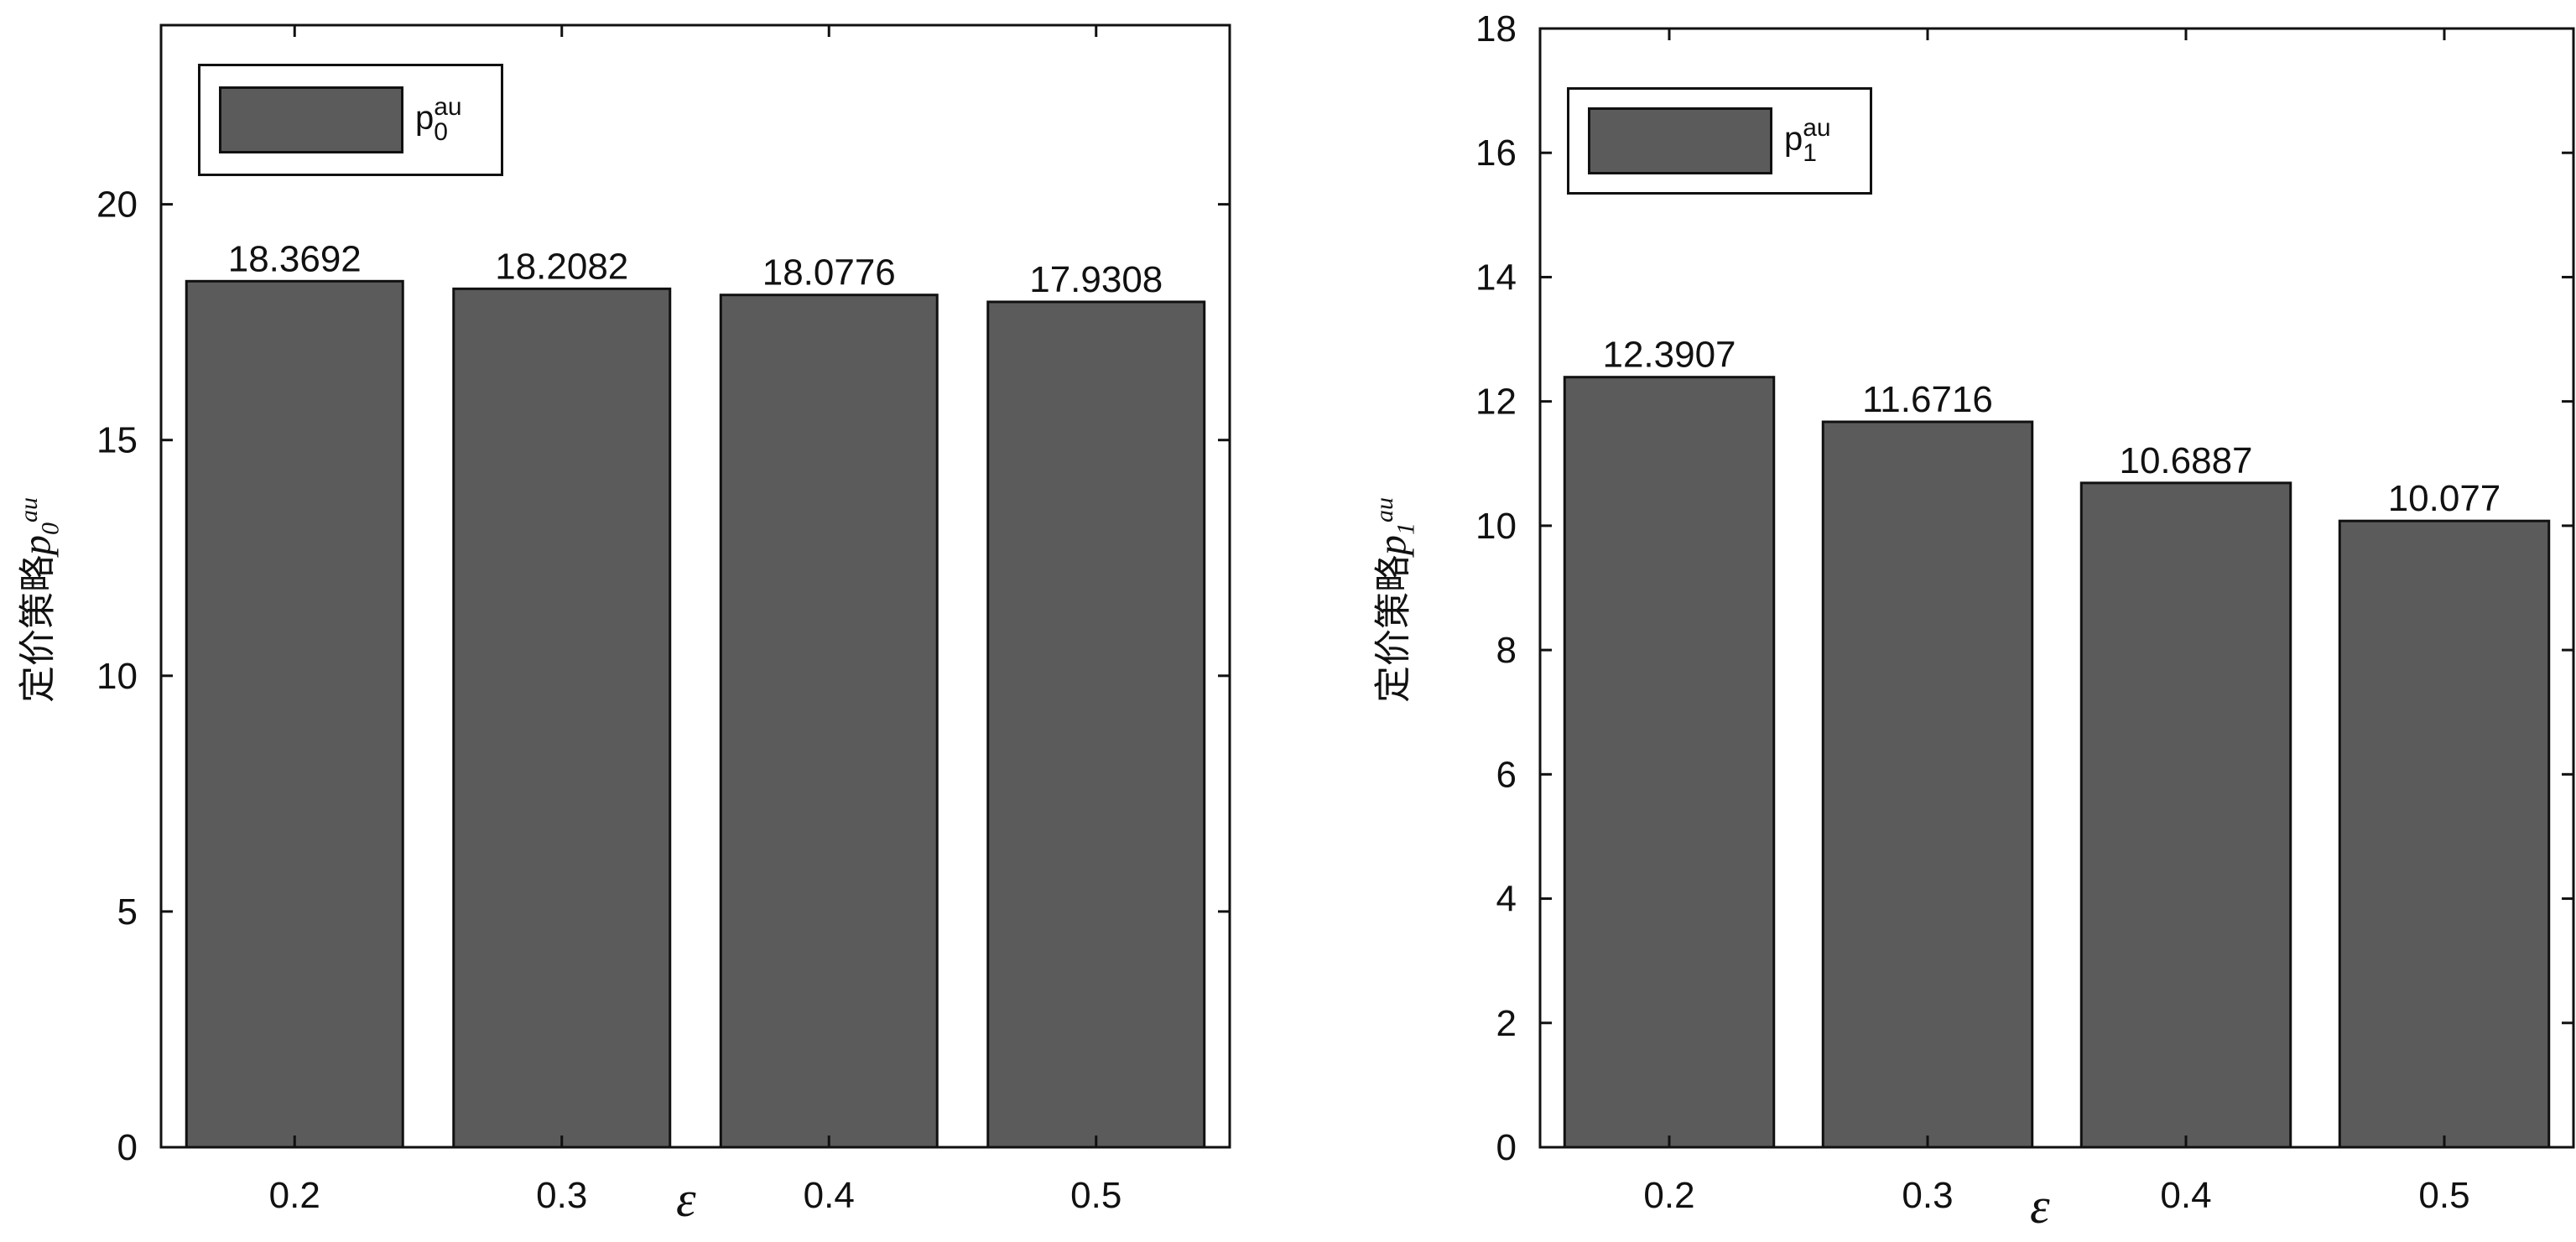  What do you see at coordinates (1506, 650) in the screenshot?
I see `y-tick-label: 8` at bounding box center [1506, 650].